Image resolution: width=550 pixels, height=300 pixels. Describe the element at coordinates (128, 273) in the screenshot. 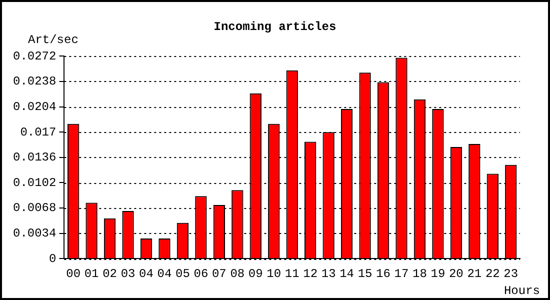

I see `x-tick-label: 03` at that location.